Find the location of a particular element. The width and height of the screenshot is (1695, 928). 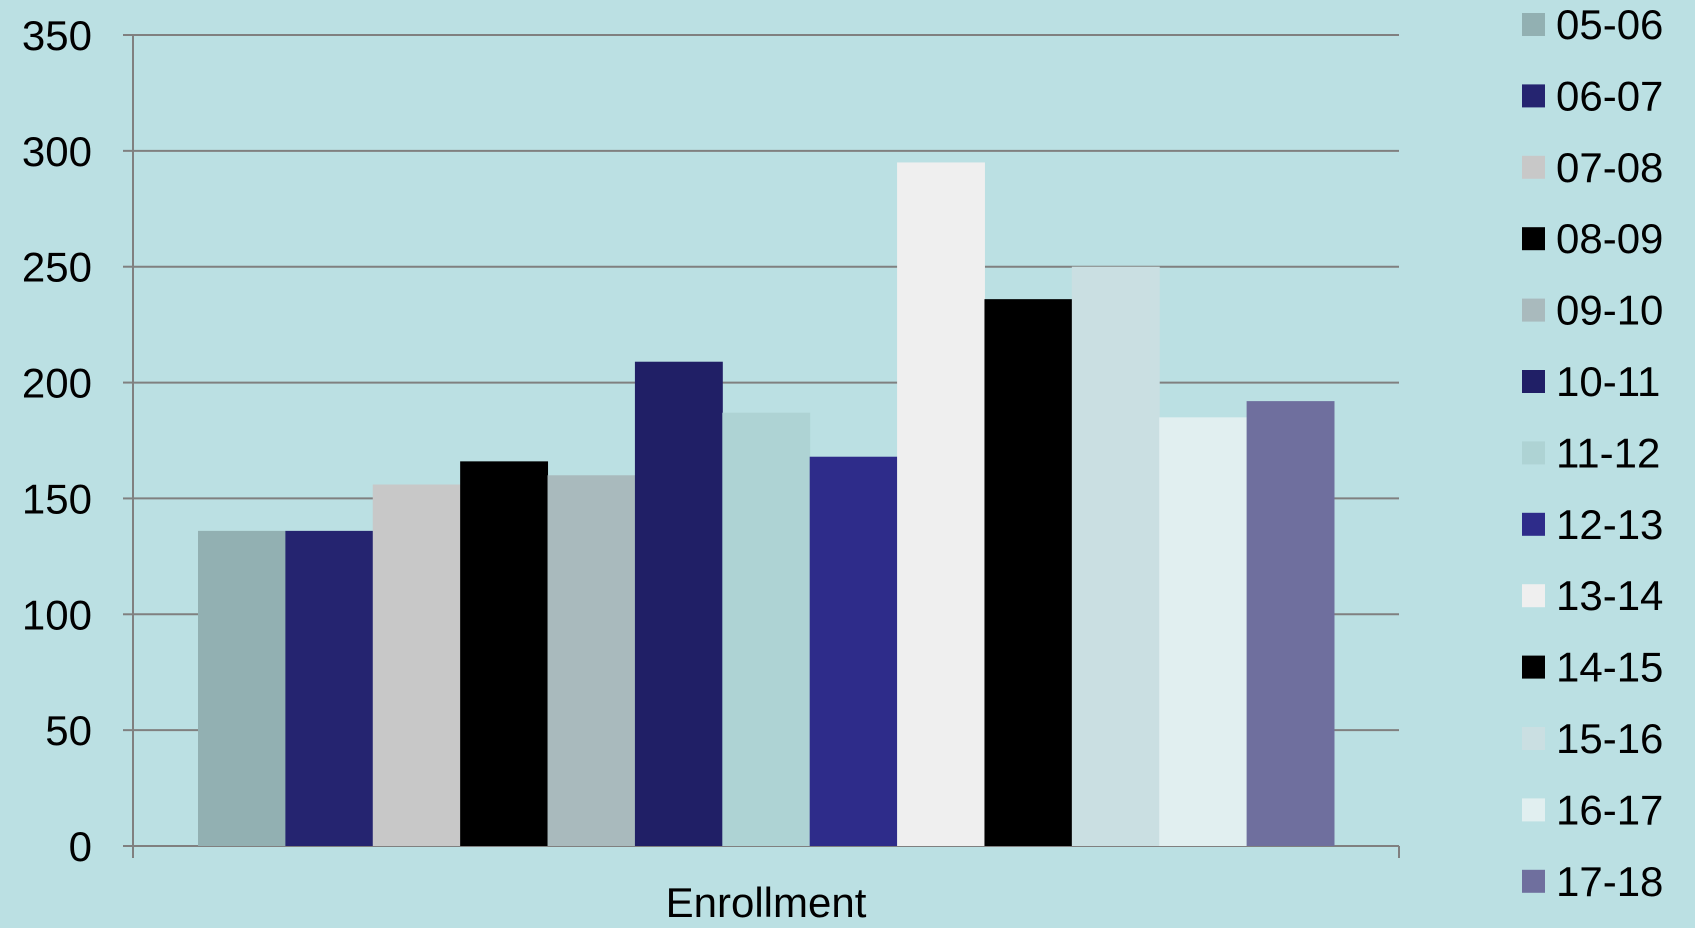

legend-label: 09-10 is located at coordinates (1609, 310).